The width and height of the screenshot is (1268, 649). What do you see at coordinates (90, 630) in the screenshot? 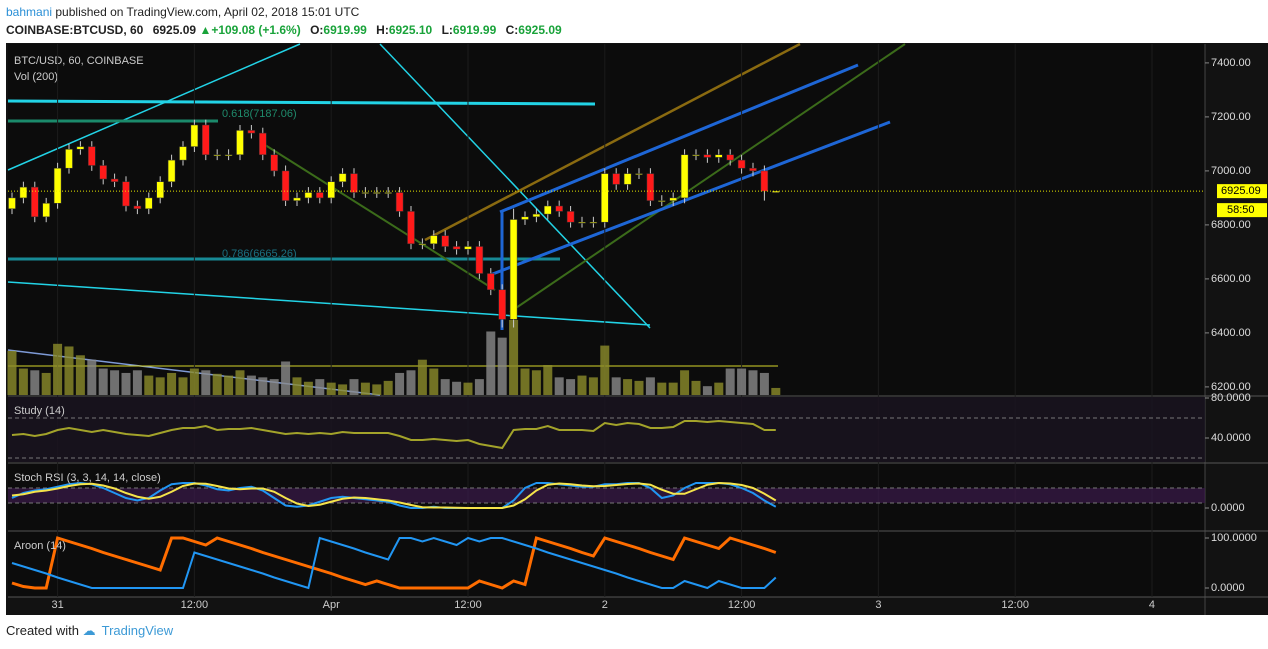
I see `footer: Created with ☁ TradingView` at bounding box center [90, 630].